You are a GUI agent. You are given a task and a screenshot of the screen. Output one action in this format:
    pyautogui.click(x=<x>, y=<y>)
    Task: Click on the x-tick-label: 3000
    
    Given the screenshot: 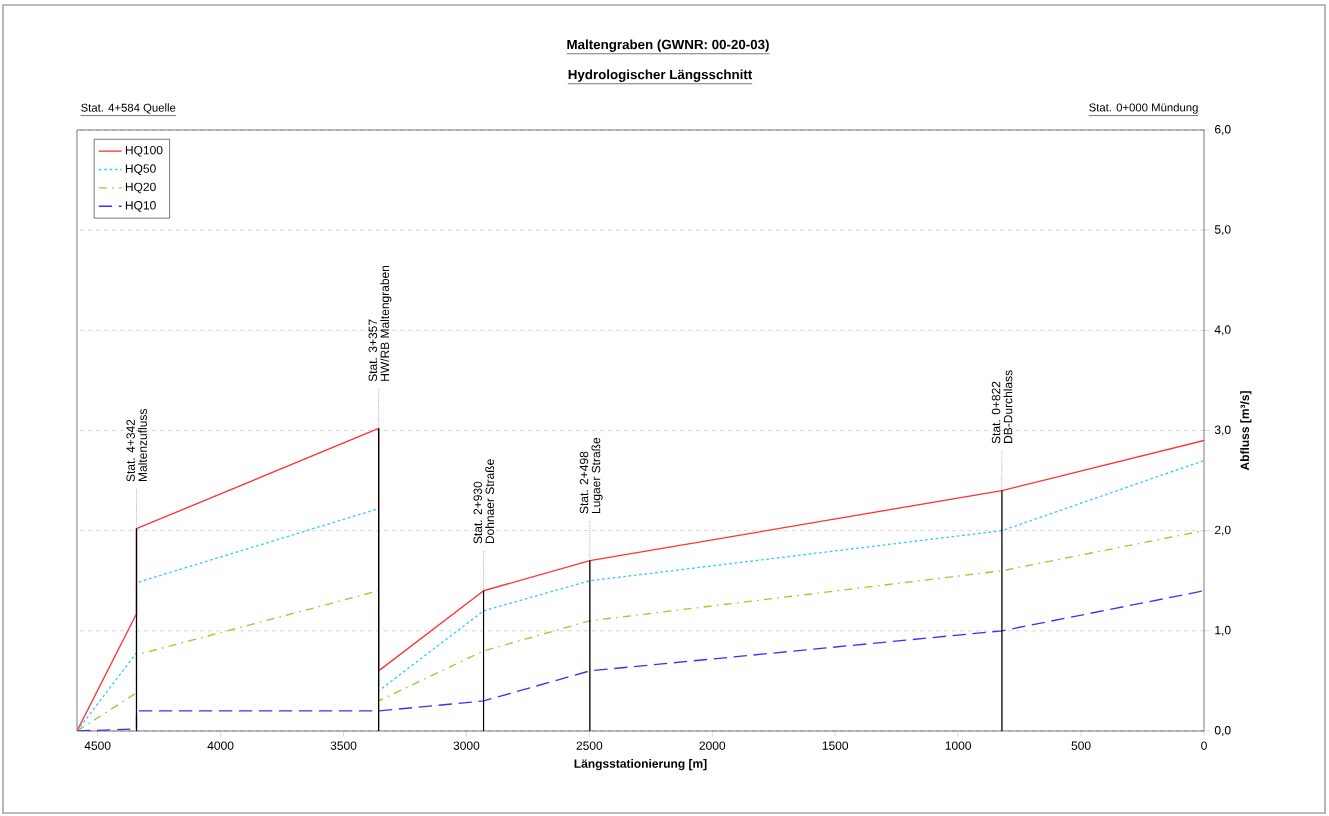 What is the action you would take?
    pyautogui.click(x=466, y=745)
    